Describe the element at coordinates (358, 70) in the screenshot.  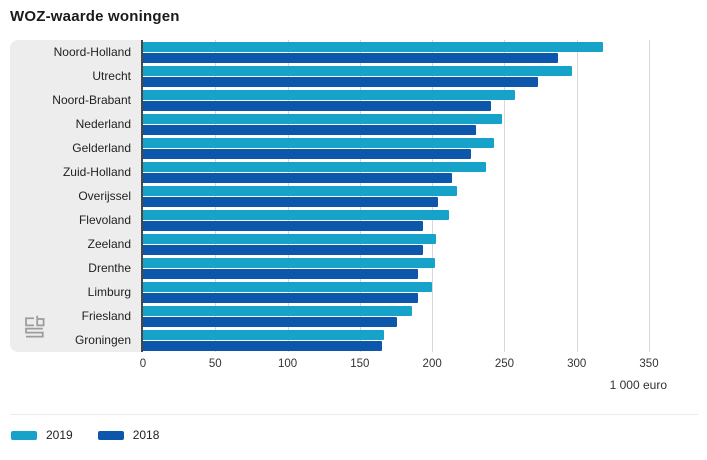
I see `bar-2019-utrecht` at that location.